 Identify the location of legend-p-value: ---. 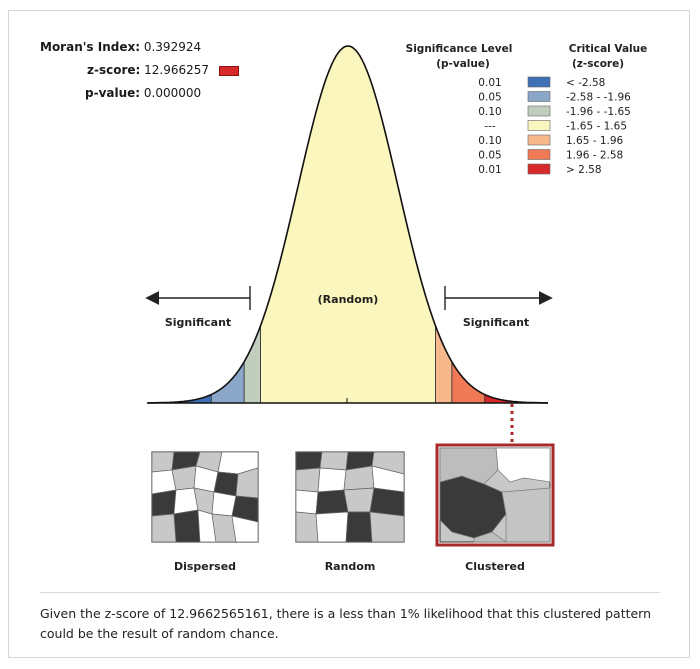
(490, 127).